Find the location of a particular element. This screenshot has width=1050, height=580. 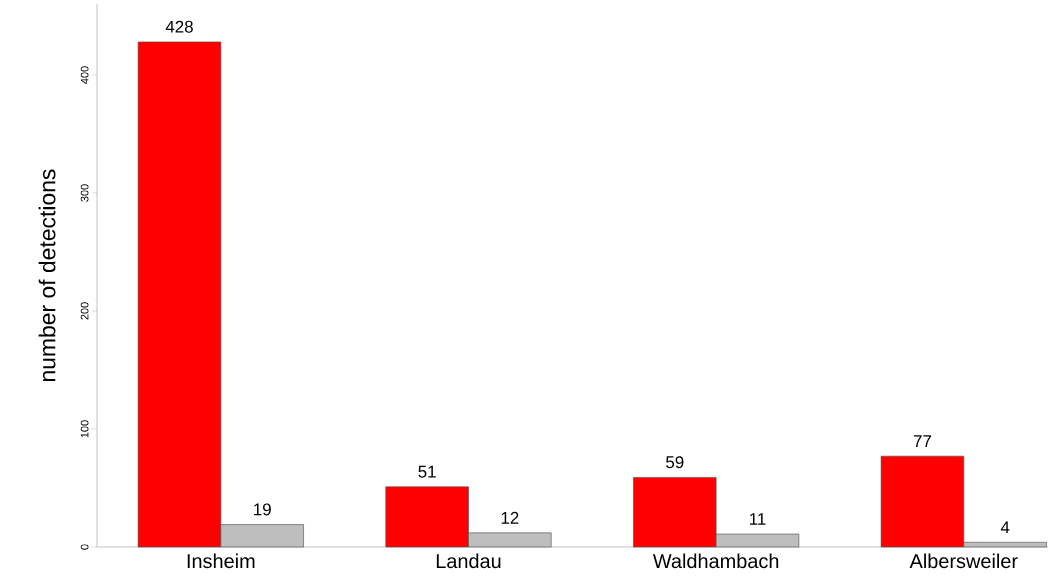

y-tick-label: 200 is located at coordinates (84, 311).